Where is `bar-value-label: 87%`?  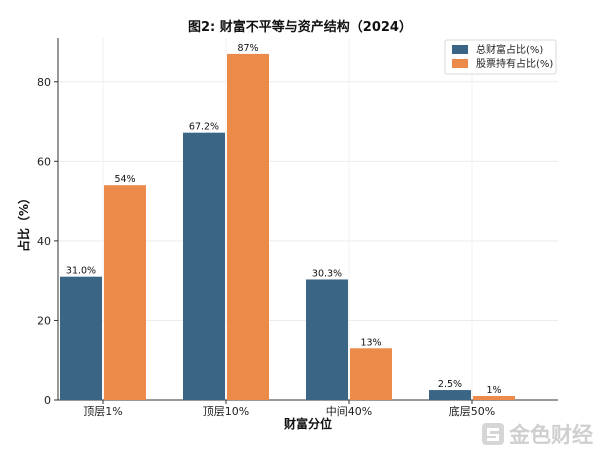 bar-value-label: 87% is located at coordinates (247, 48).